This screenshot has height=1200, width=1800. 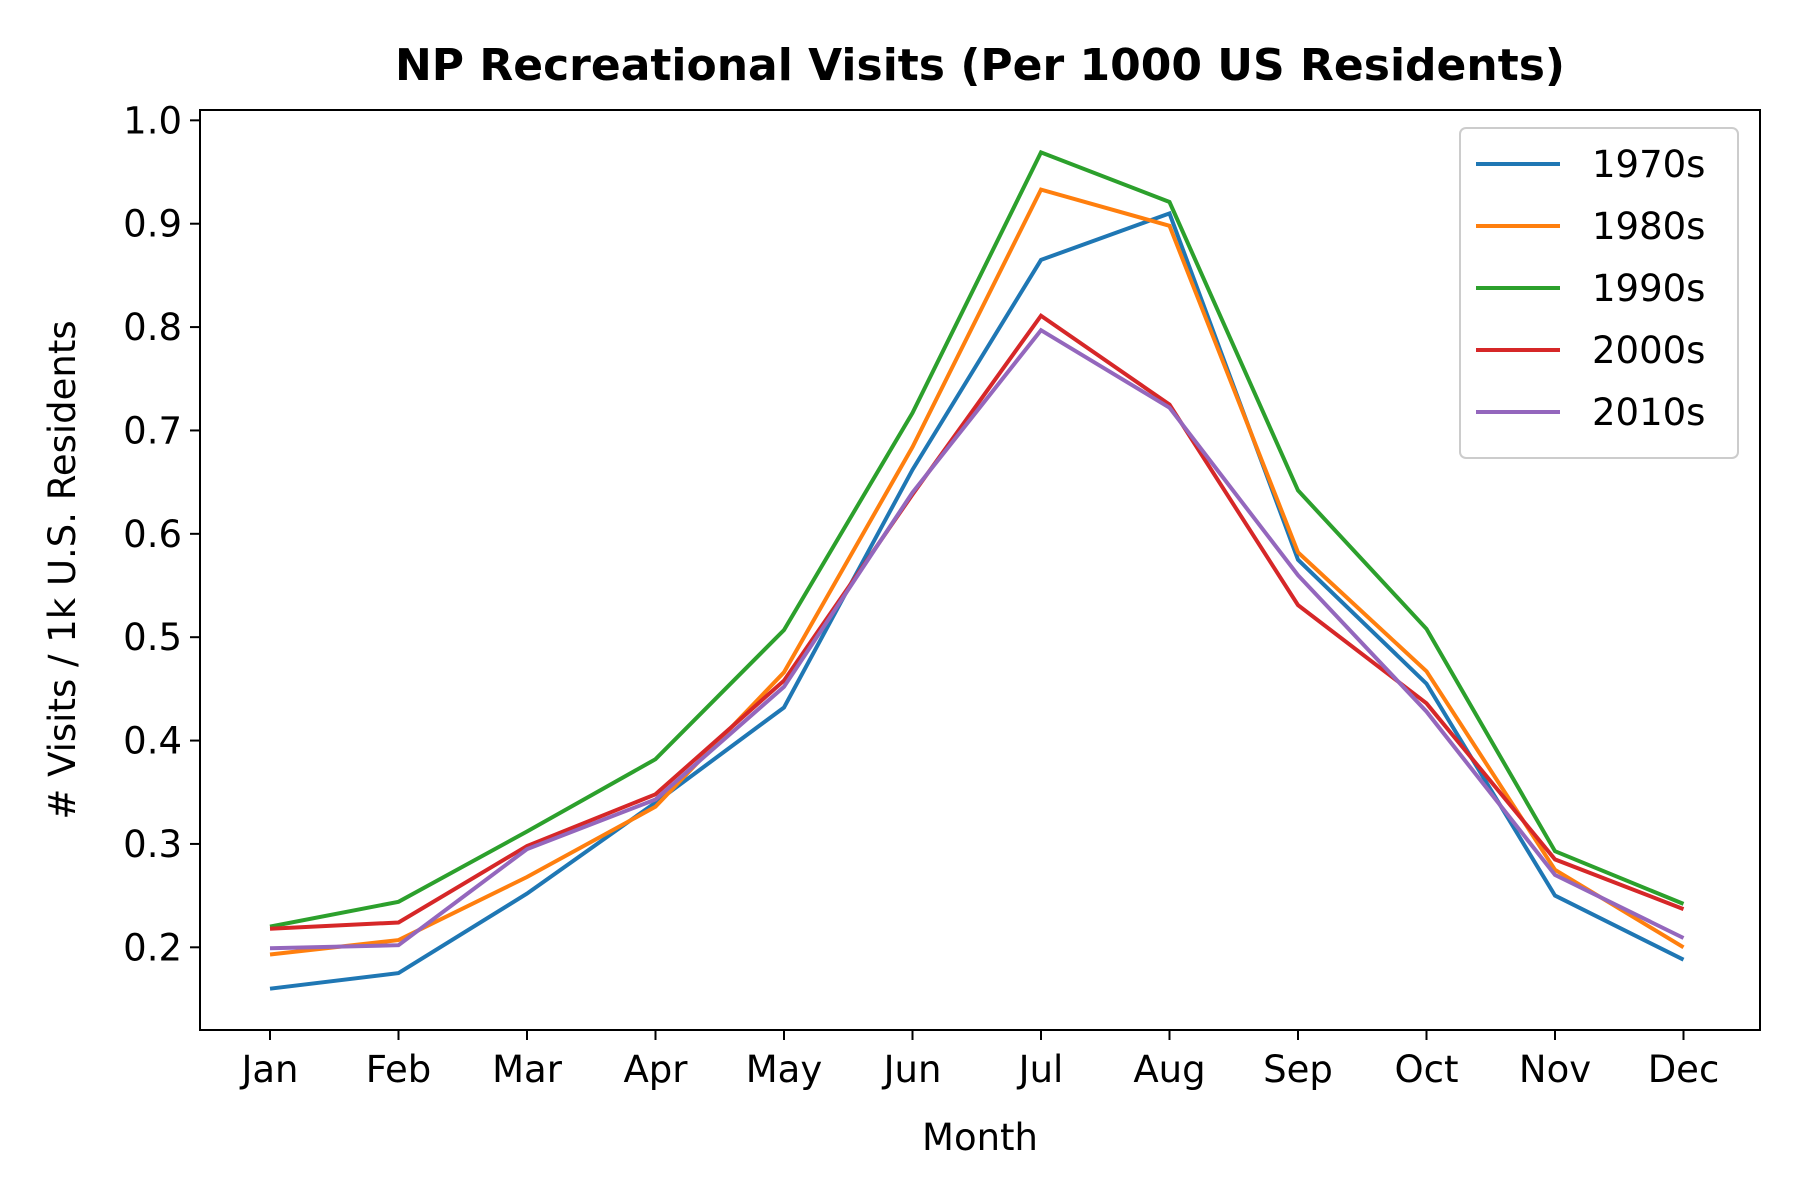 What do you see at coordinates (399, 1069) in the screenshot?
I see `x-tick-label: Feb` at bounding box center [399, 1069].